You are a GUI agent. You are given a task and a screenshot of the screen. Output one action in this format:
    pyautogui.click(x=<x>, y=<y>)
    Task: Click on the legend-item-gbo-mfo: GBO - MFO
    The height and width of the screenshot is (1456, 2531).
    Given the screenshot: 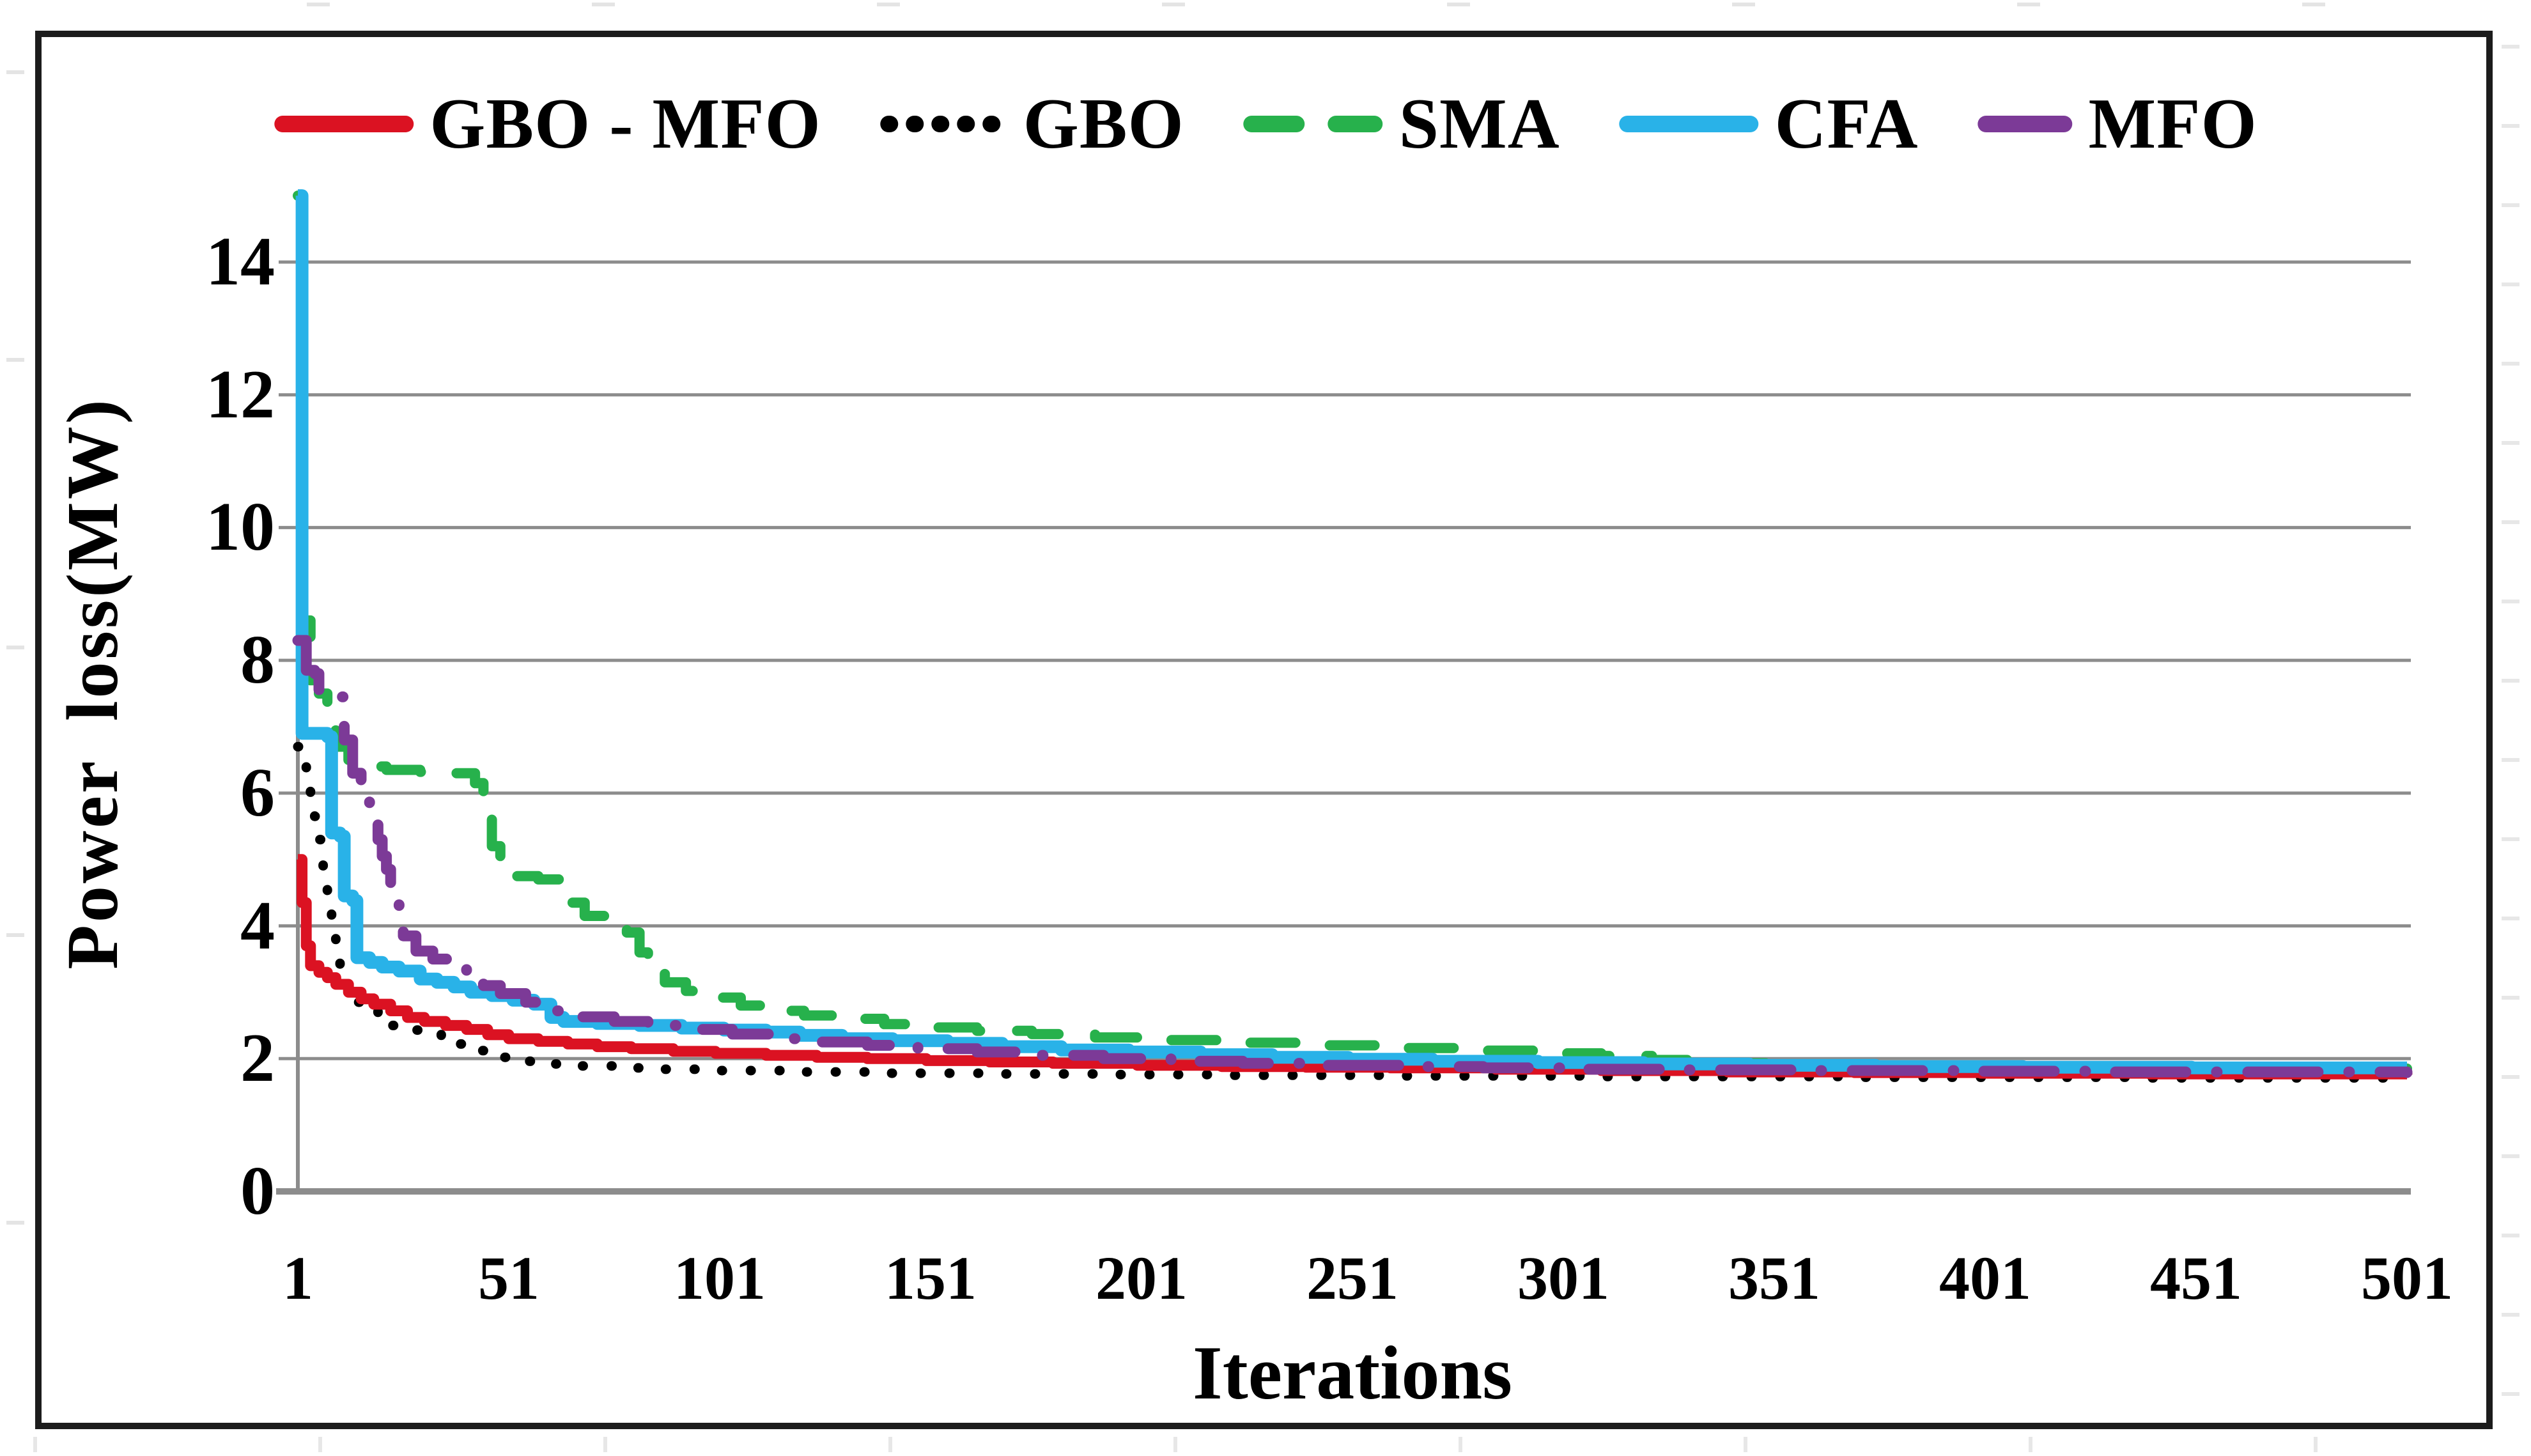 What is the action you would take?
    pyautogui.click(x=547, y=124)
    